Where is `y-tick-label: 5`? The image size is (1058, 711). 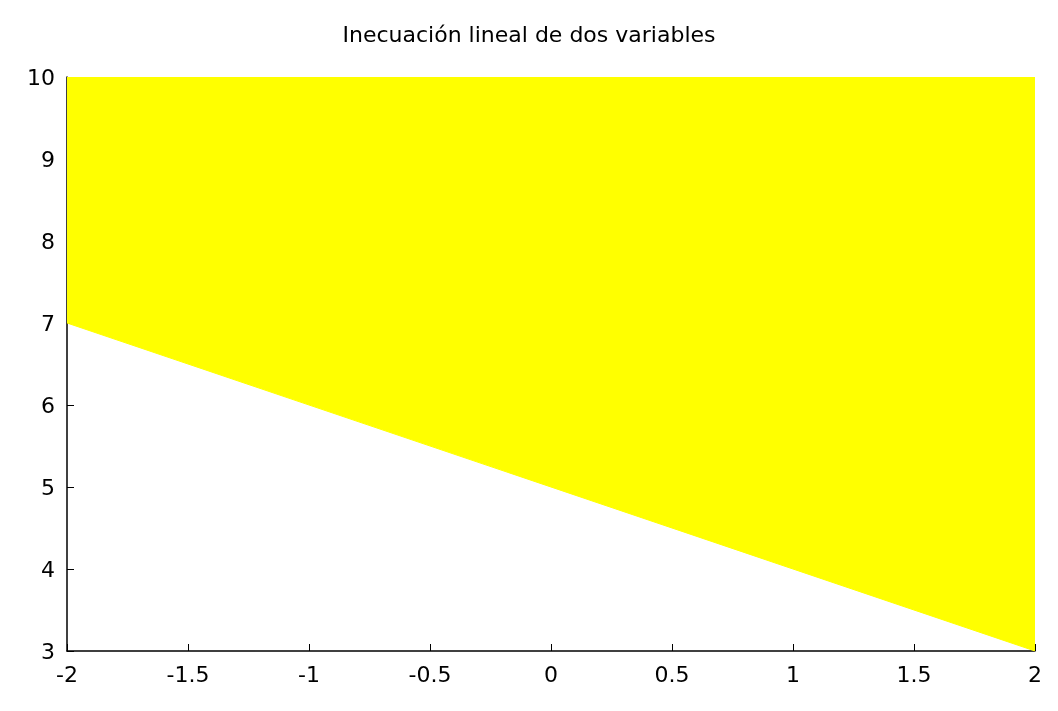
y-tick-label: 5 is located at coordinates (48, 487).